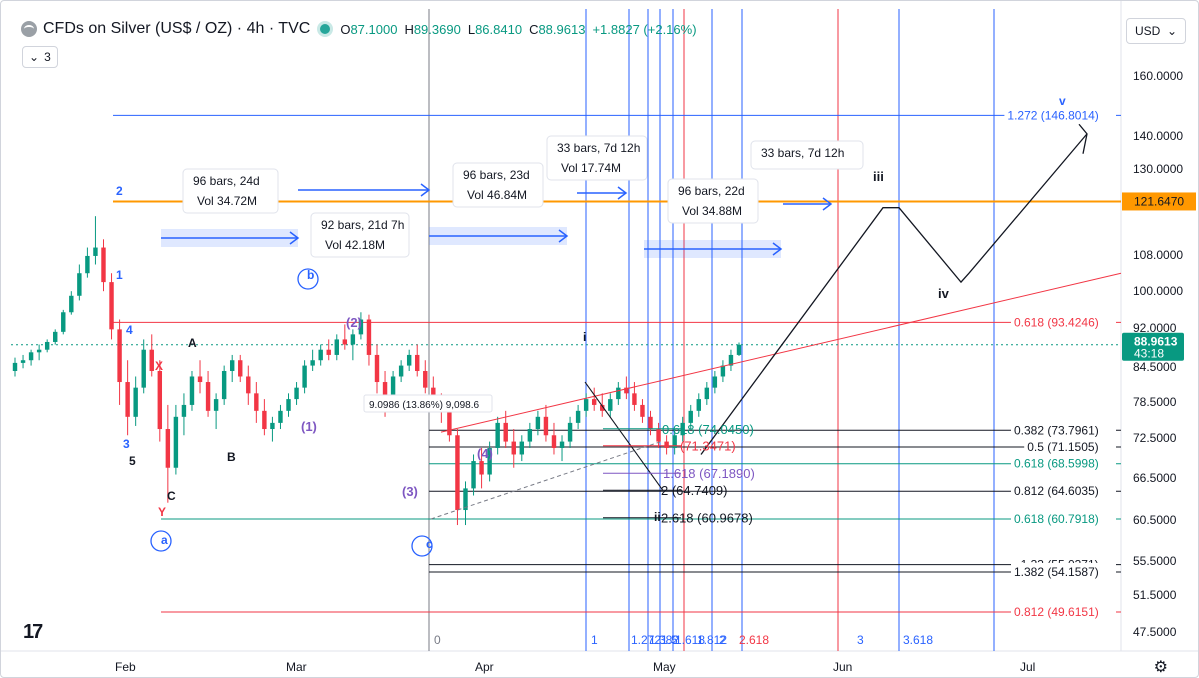 Image resolution: width=1199 pixels, height=678 pixels. Describe the element at coordinates (162, 512) in the screenshot. I see `wave-label: Y` at that location.